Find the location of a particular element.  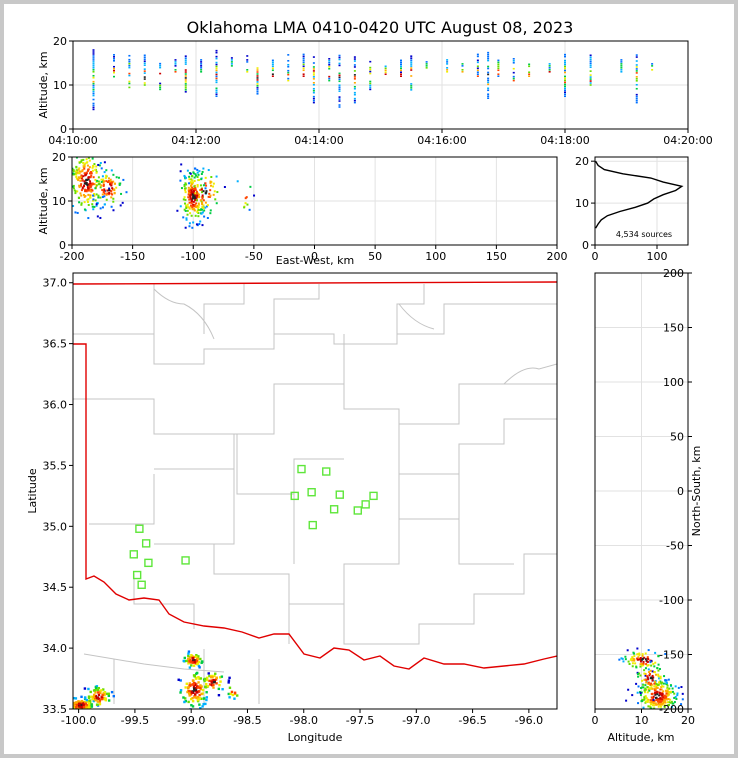

x-tick-label: 04:20:00 is located at coordinates (687, 140).